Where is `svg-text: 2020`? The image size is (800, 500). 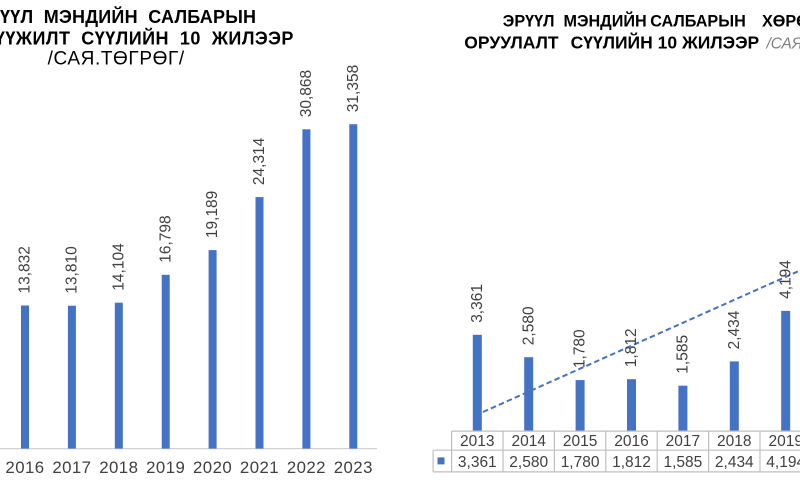 svg-text: 2020 is located at coordinates (212, 467).